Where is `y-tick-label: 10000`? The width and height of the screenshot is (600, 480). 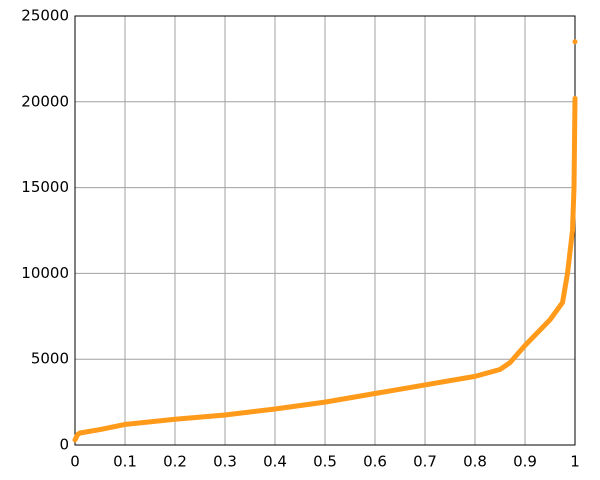
y-tick-label: 10000 is located at coordinates (45, 273).